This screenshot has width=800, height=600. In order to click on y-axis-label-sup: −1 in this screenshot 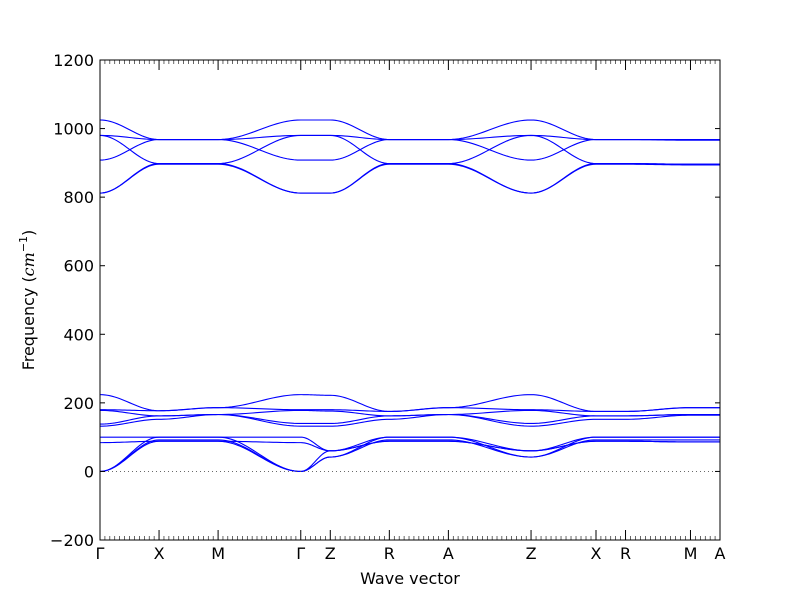, I will do `click(23, 244)`.